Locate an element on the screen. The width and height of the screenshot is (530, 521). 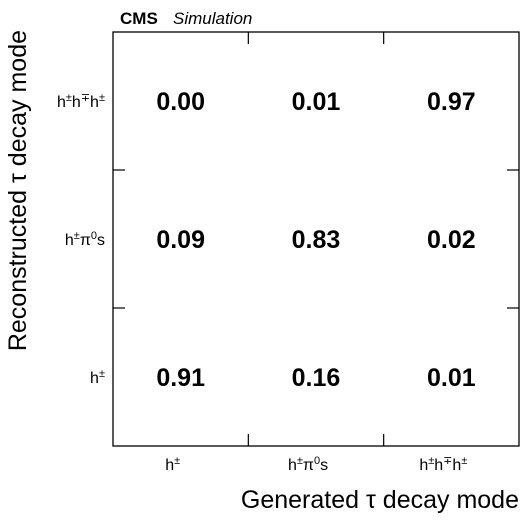
y-axis-label: Reconstructed τ decay mode is located at coordinates (18, 190).